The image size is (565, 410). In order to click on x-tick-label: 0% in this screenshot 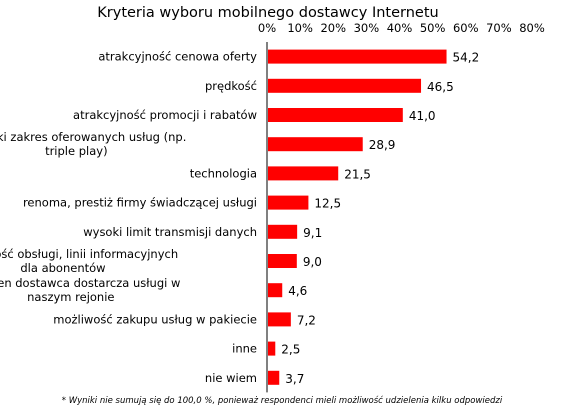, I will do `click(267, 28)`.